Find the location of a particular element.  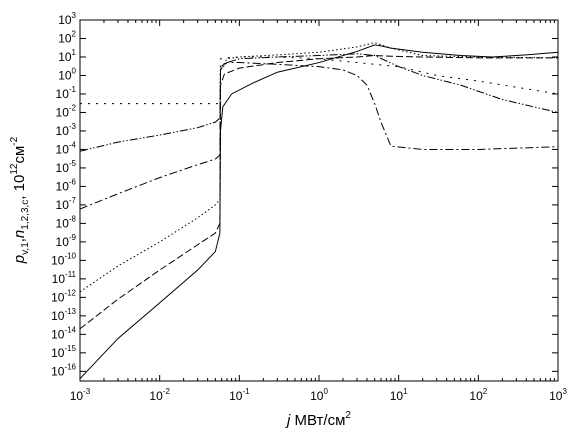

y-tick-label: 10⁻⁸ is located at coordinates (66, 222).